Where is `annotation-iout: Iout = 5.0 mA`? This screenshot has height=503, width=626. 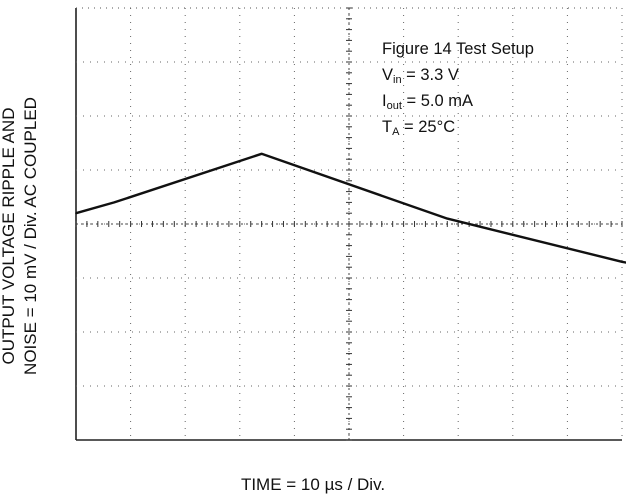
annotation-iout: Iout = 5.0 mA is located at coordinates (427, 102).